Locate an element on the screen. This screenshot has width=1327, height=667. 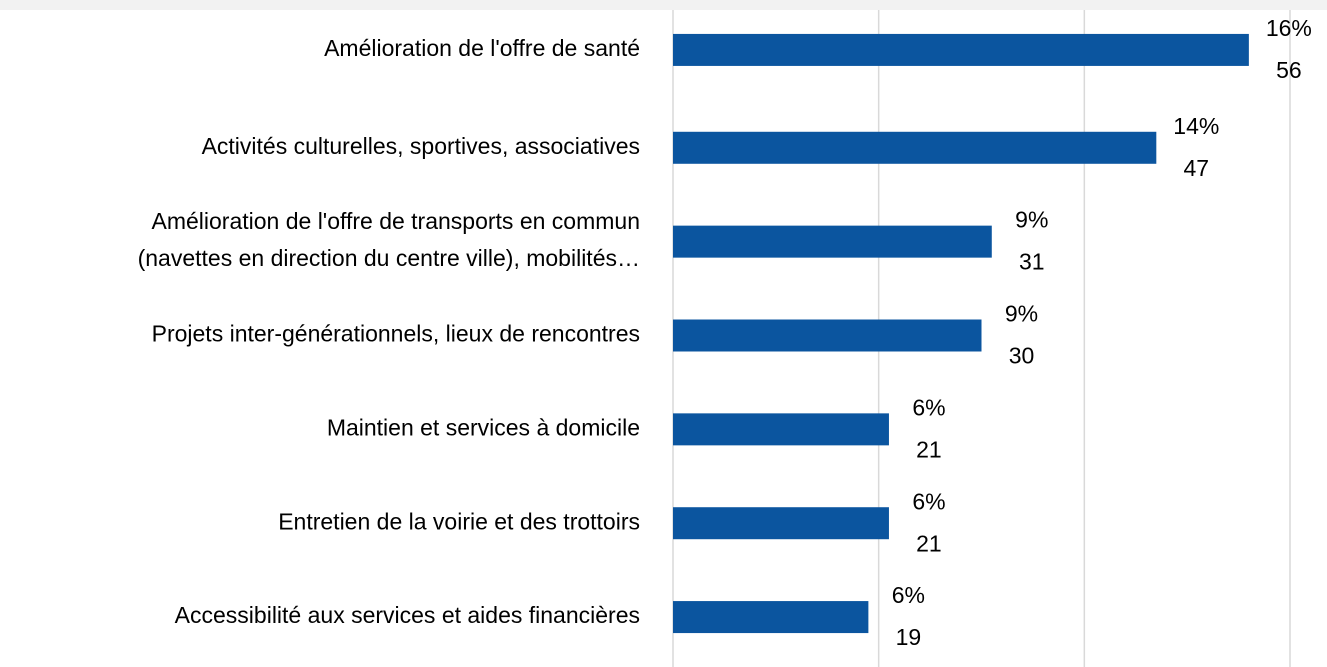
y-tick-label: Amélioration de l'offre de santé is located at coordinates (482, 48).